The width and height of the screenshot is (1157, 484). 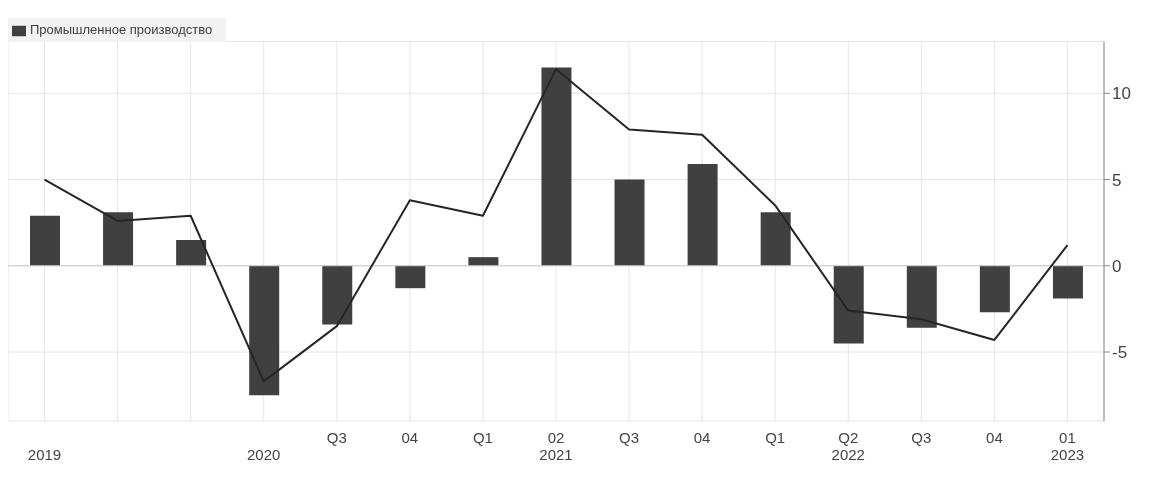 What do you see at coordinates (264, 454) in the screenshot?
I see `x-tick-label: 2020` at bounding box center [264, 454].